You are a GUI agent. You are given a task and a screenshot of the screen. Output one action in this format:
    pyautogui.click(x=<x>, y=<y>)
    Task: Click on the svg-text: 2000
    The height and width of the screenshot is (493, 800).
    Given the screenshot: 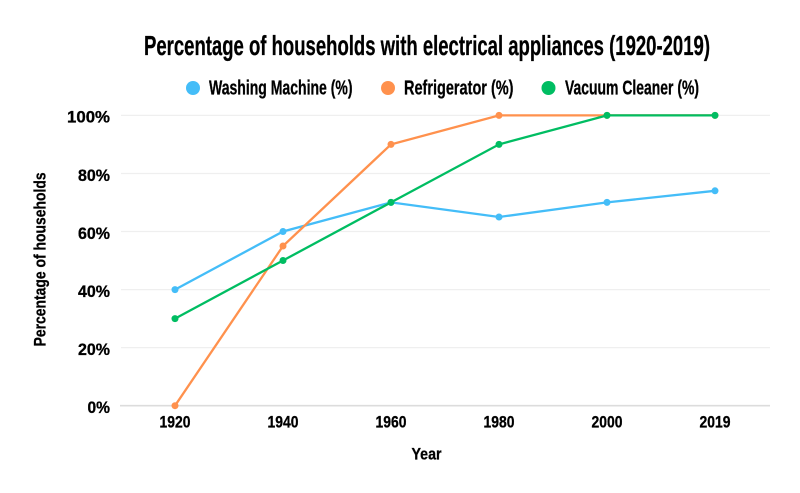 What is the action you would take?
    pyautogui.click(x=607, y=422)
    